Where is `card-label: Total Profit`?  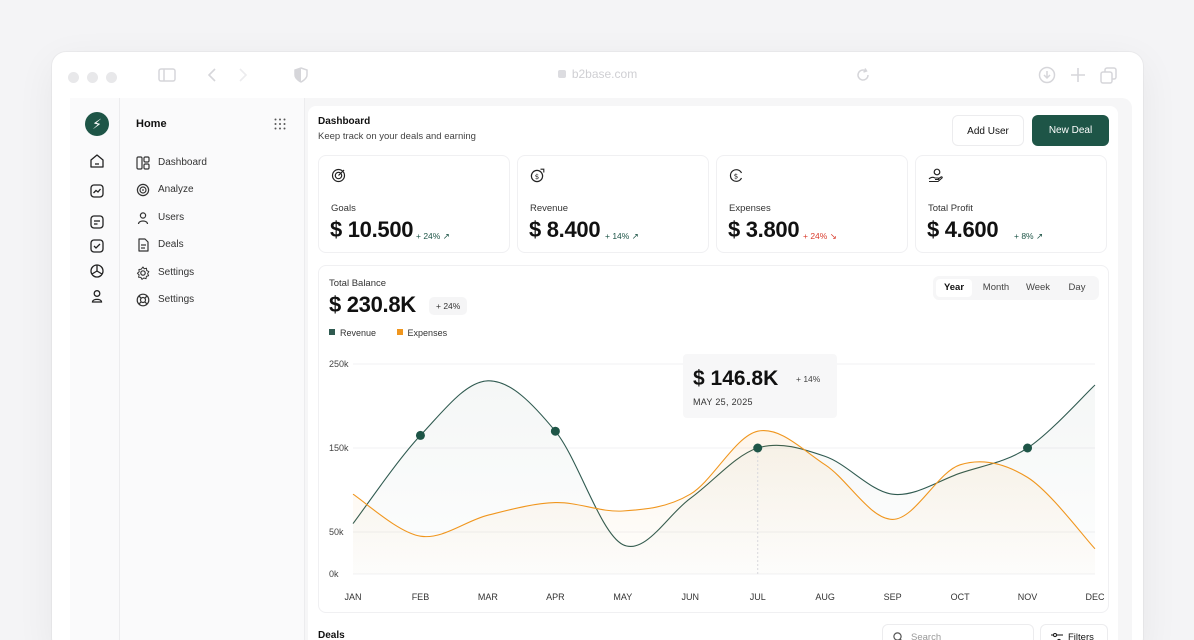
card-label: Total Profit is located at coordinates (950, 208).